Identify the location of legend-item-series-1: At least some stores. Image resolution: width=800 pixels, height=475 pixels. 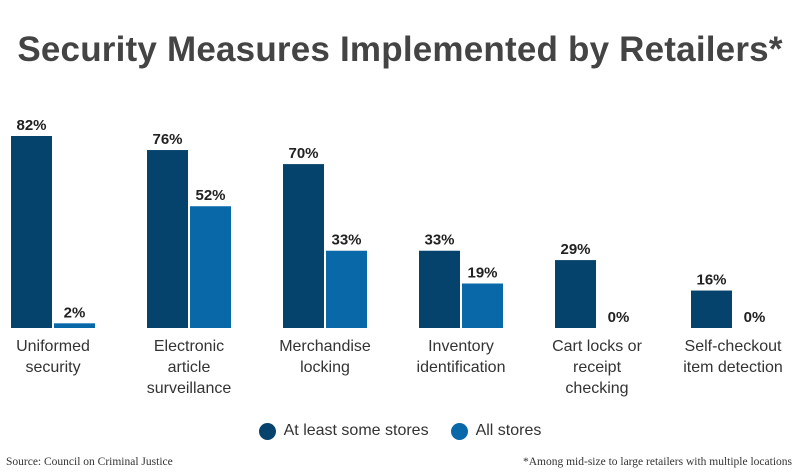
(343, 431).